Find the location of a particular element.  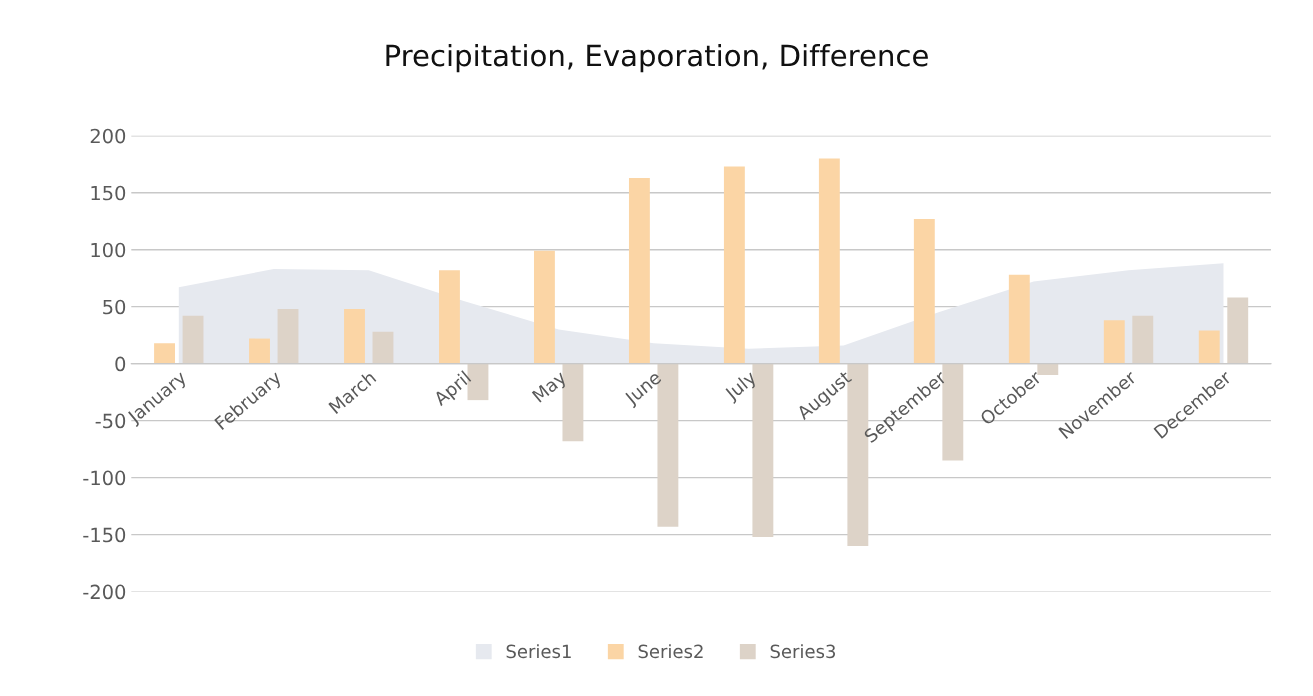

y-tick-label: -100 is located at coordinates (104, 478).